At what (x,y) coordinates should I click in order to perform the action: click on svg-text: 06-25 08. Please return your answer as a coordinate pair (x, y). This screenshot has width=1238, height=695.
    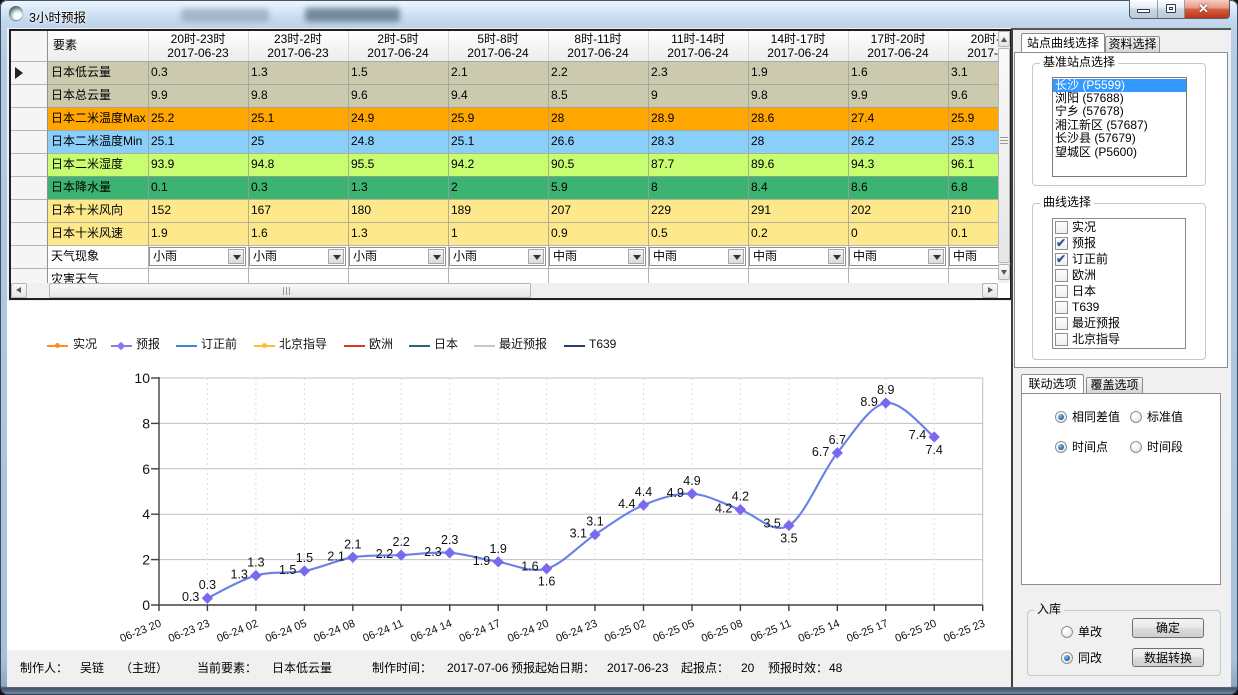
    Looking at the image, I should click on (722, 631).